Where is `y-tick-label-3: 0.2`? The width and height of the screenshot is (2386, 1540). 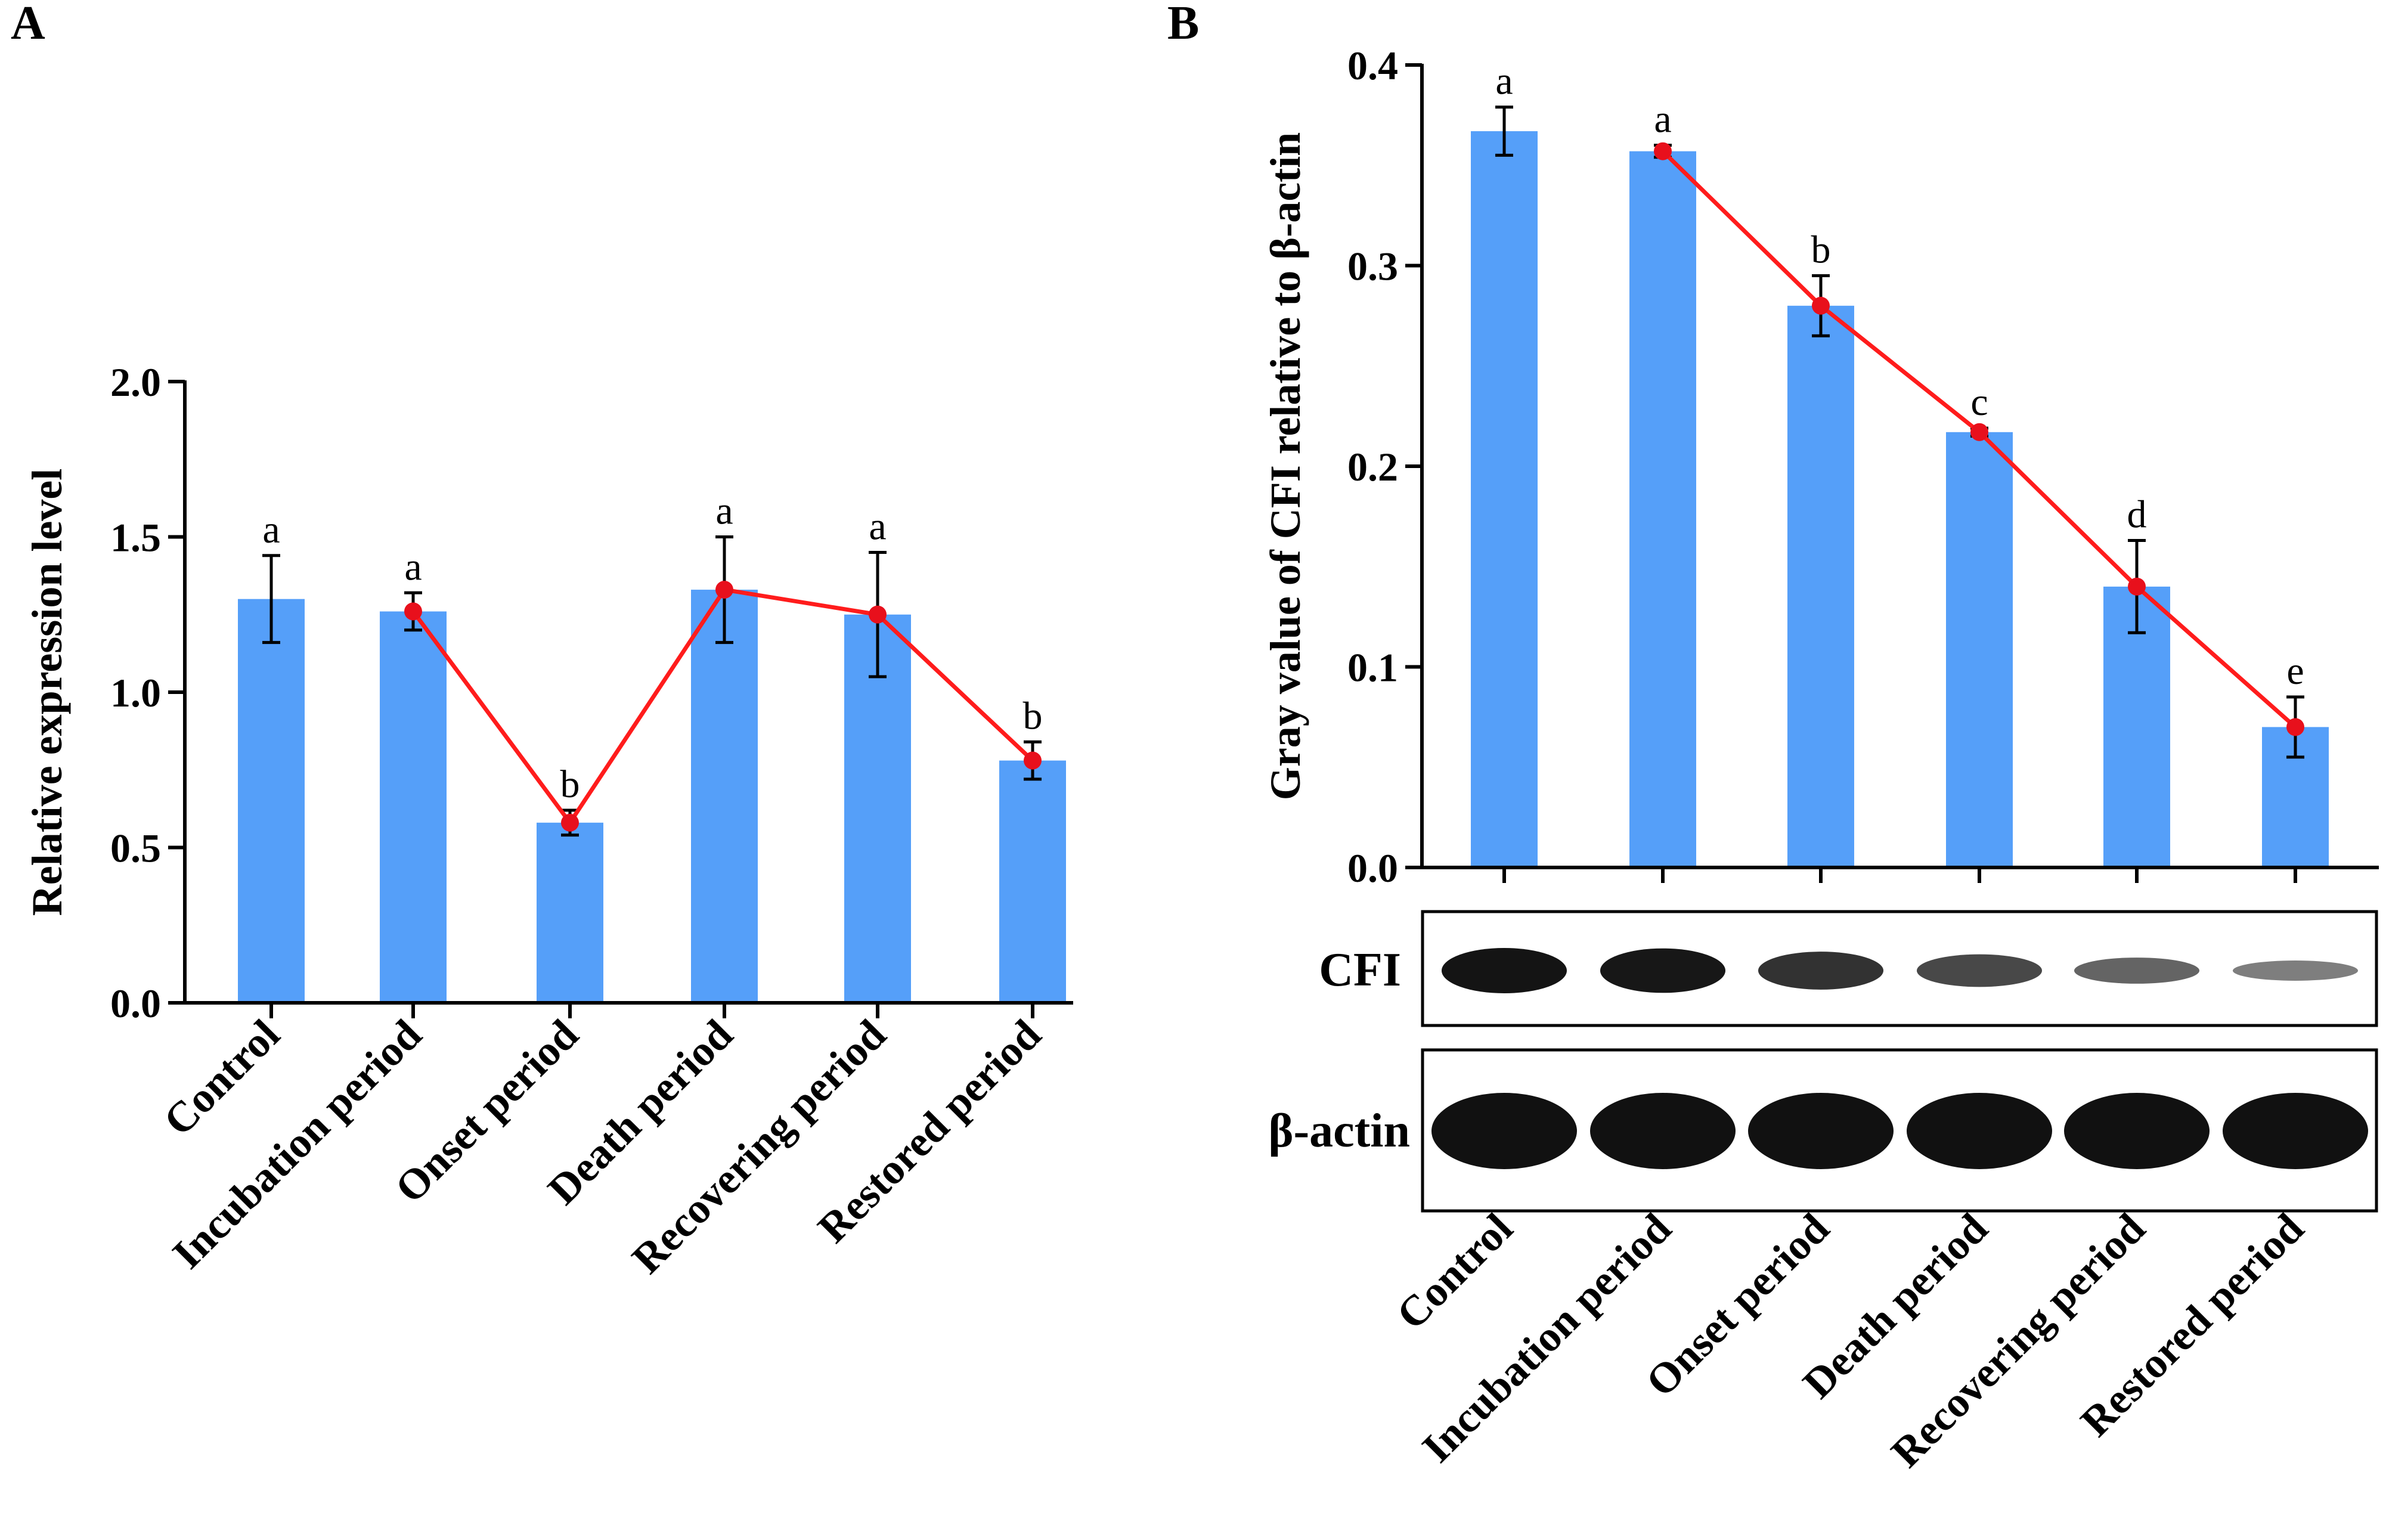 y-tick-label-3: 0.2 is located at coordinates (1372, 466).